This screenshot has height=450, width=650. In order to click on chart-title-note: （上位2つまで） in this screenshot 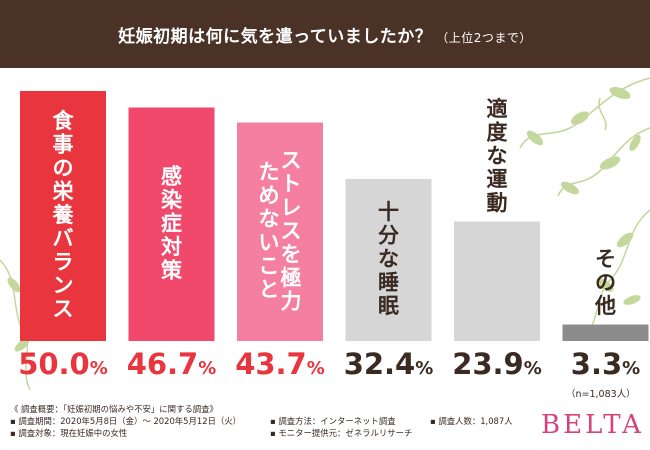, I will do `click(484, 37)`.